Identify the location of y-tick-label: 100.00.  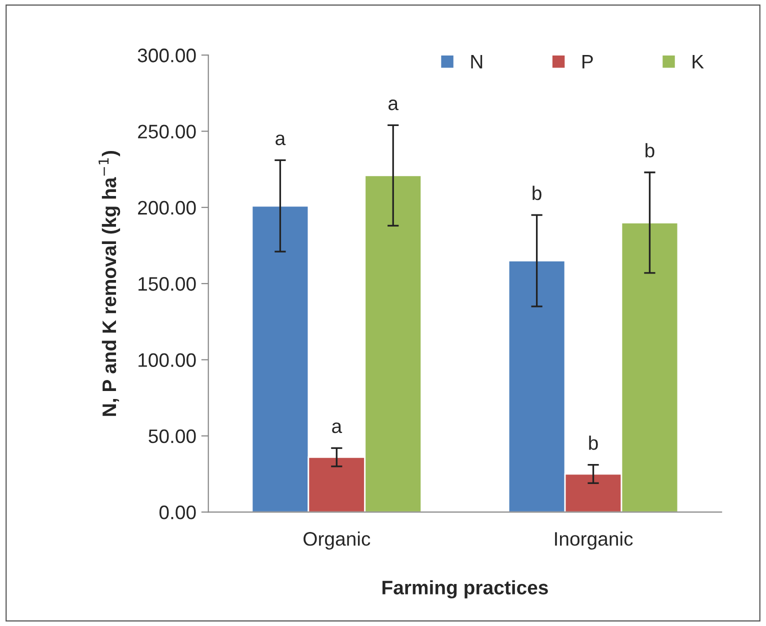
(167, 360).